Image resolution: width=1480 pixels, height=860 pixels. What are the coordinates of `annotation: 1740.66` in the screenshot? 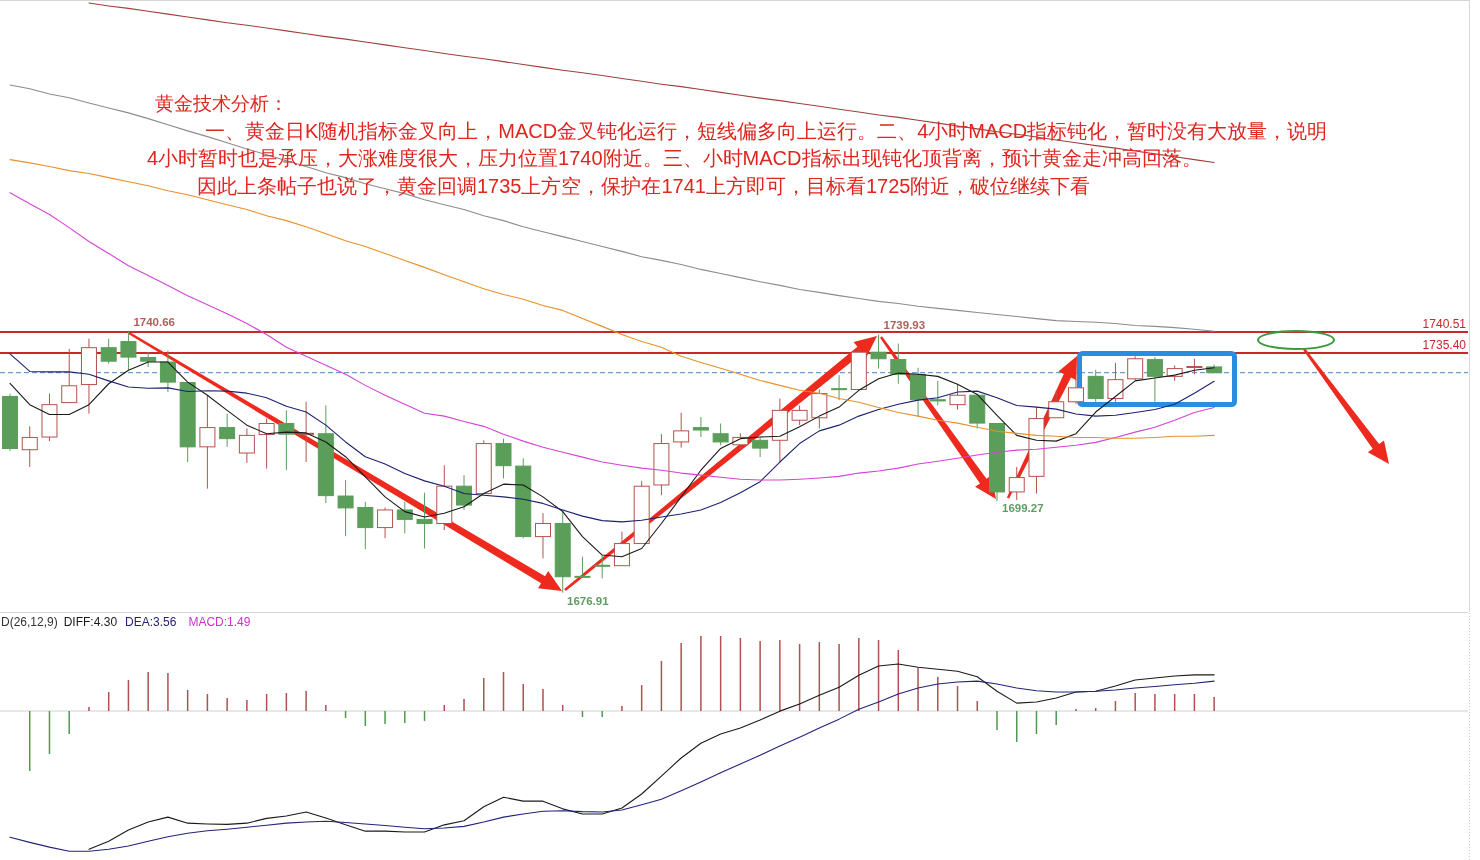 It's located at (154, 322).